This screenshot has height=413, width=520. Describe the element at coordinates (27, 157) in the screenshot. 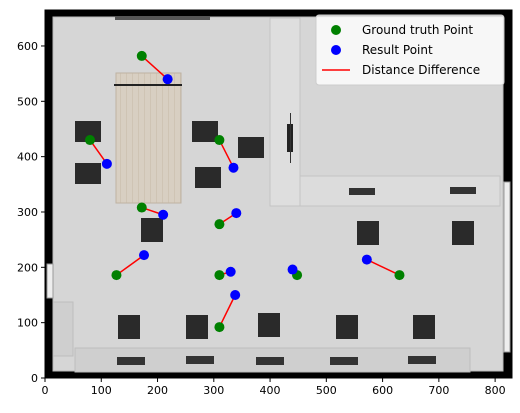

I see `y-tick-label: 400` at that location.